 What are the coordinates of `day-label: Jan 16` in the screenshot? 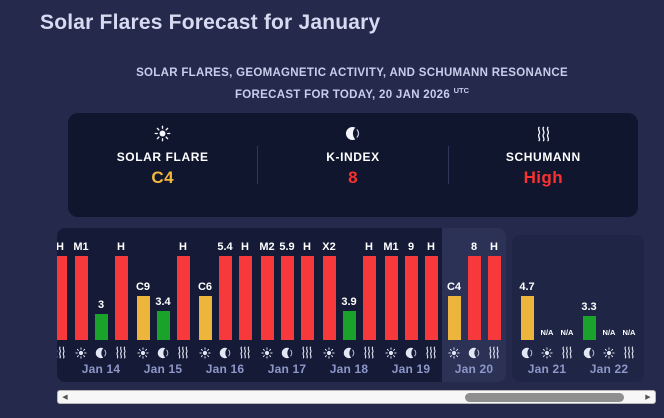 It's located at (225, 369).